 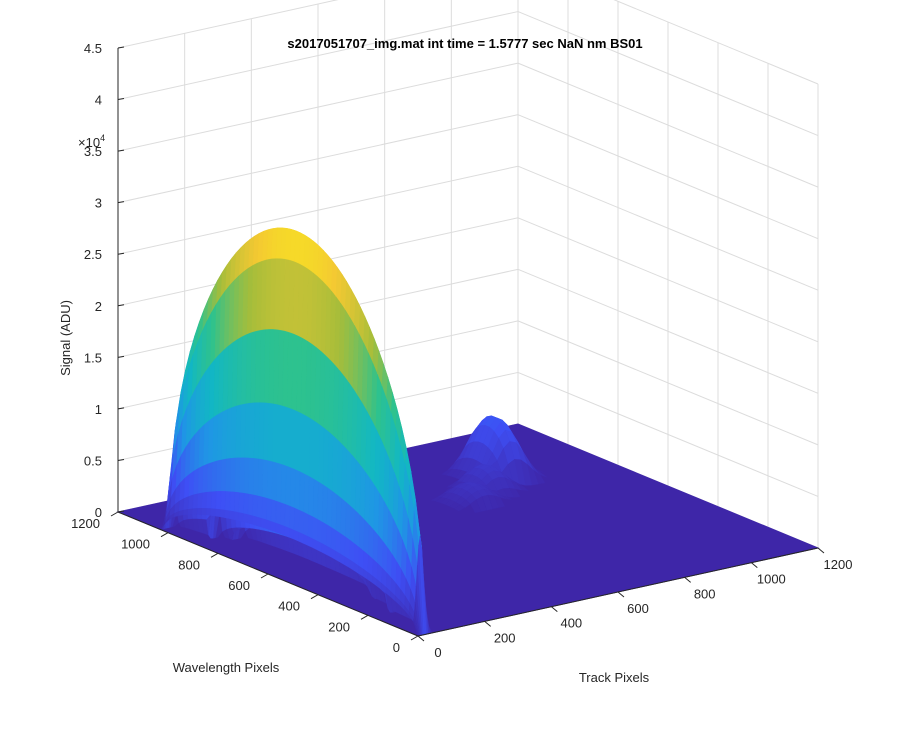 I want to click on y-tick-label: 0, so click(x=396, y=647).